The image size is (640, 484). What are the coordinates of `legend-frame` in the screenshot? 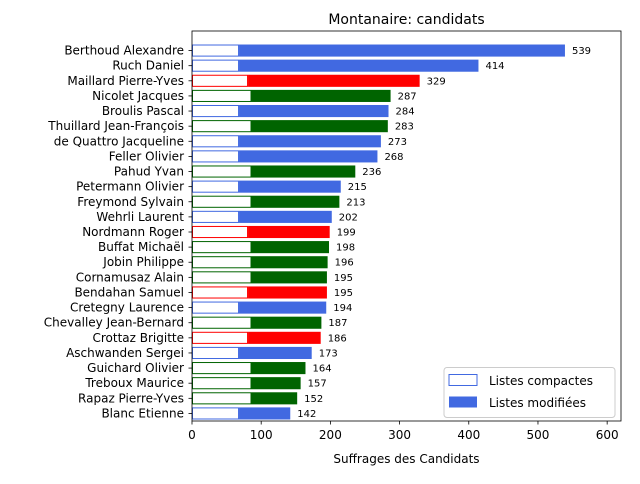 It's located at (529, 392).